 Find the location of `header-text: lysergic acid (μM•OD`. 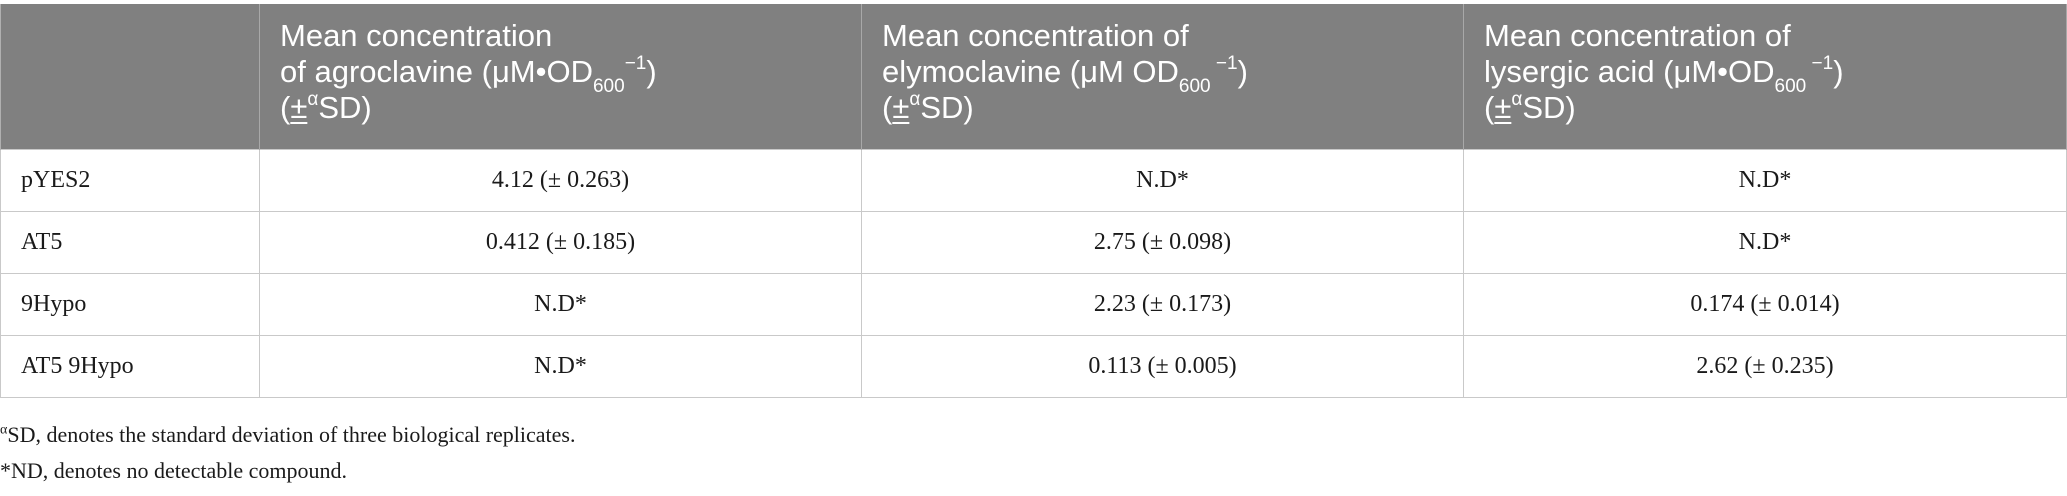

header-text: lysergic acid (μM•OD is located at coordinates (1629, 71).